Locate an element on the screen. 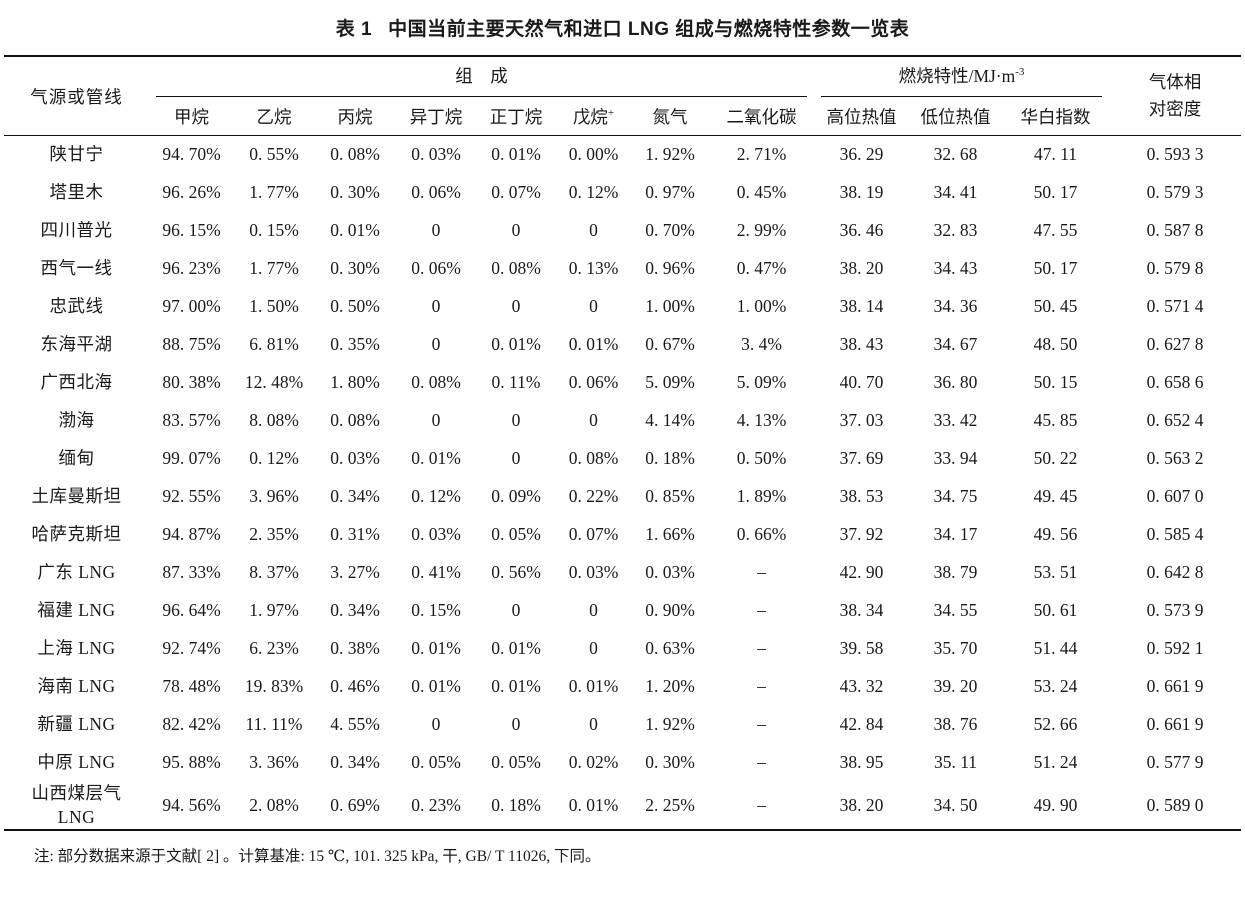  cell: 45. 85 is located at coordinates (1055, 420).